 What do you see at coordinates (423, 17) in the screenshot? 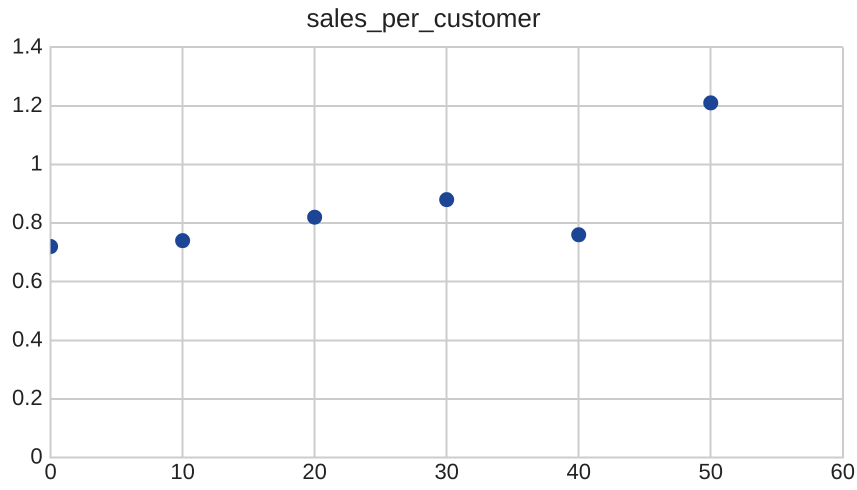
I see `chart-title: sales_per_customer` at bounding box center [423, 17].